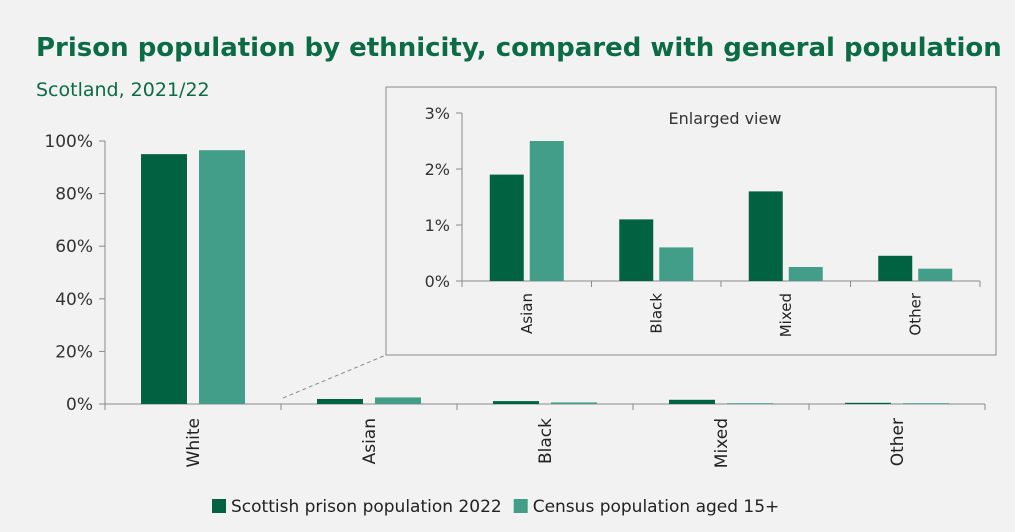 The width and height of the screenshot is (1015, 532). Describe the element at coordinates (437, 169) in the screenshot. I see `inset-y-tick-label: 2%` at that location.